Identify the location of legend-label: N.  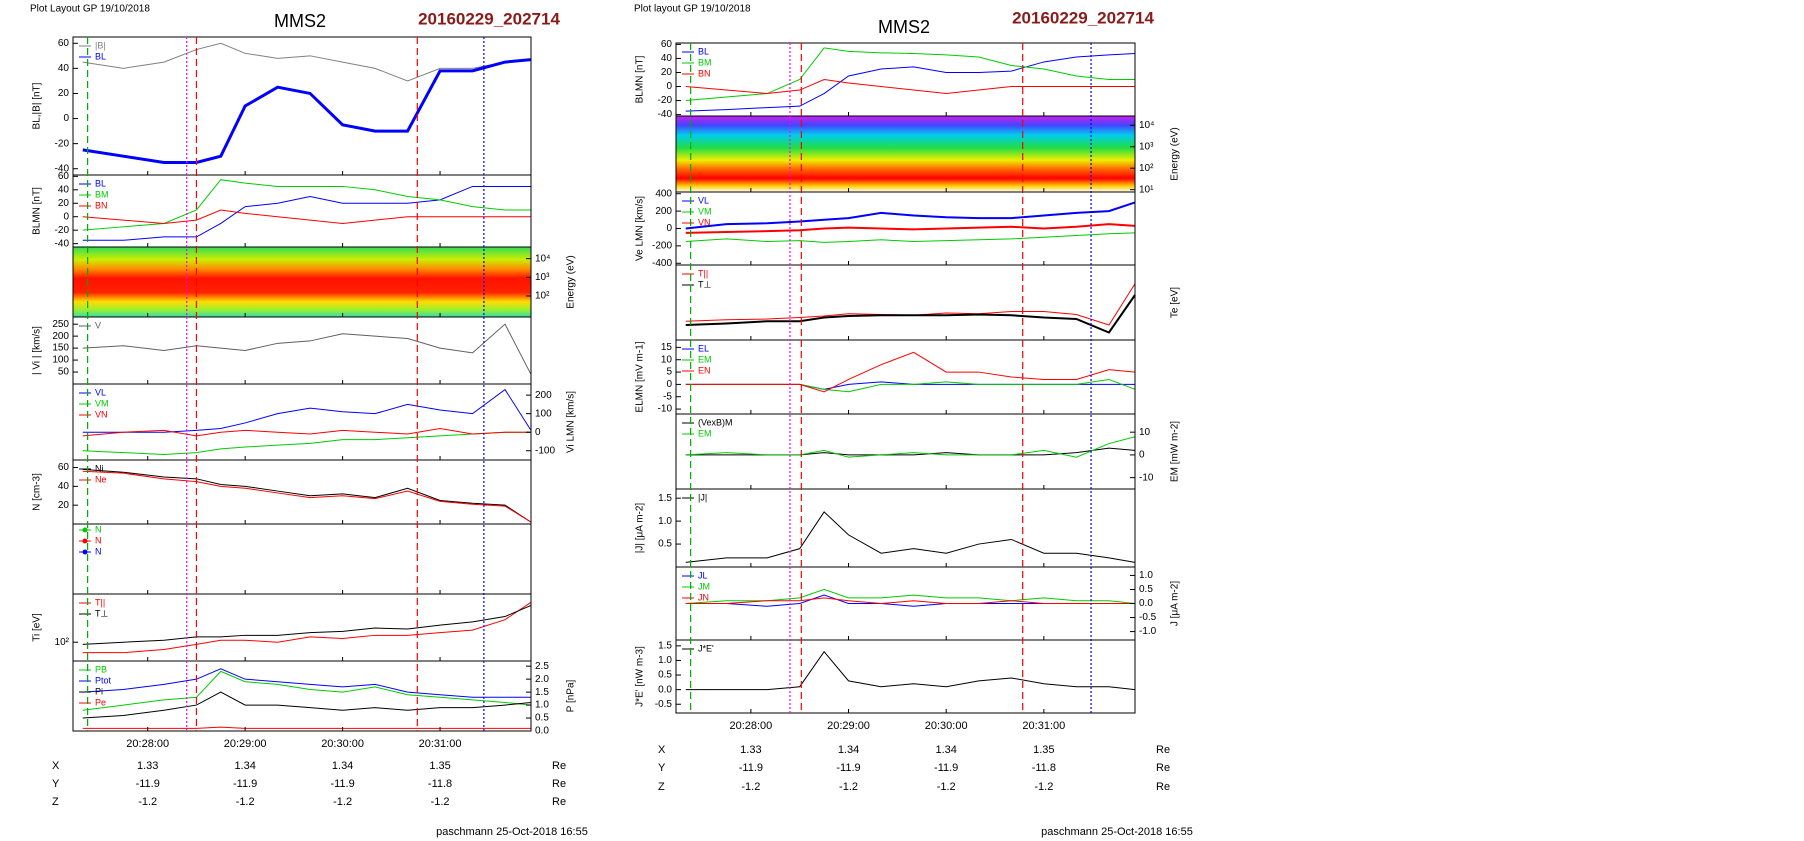
(98, 551).